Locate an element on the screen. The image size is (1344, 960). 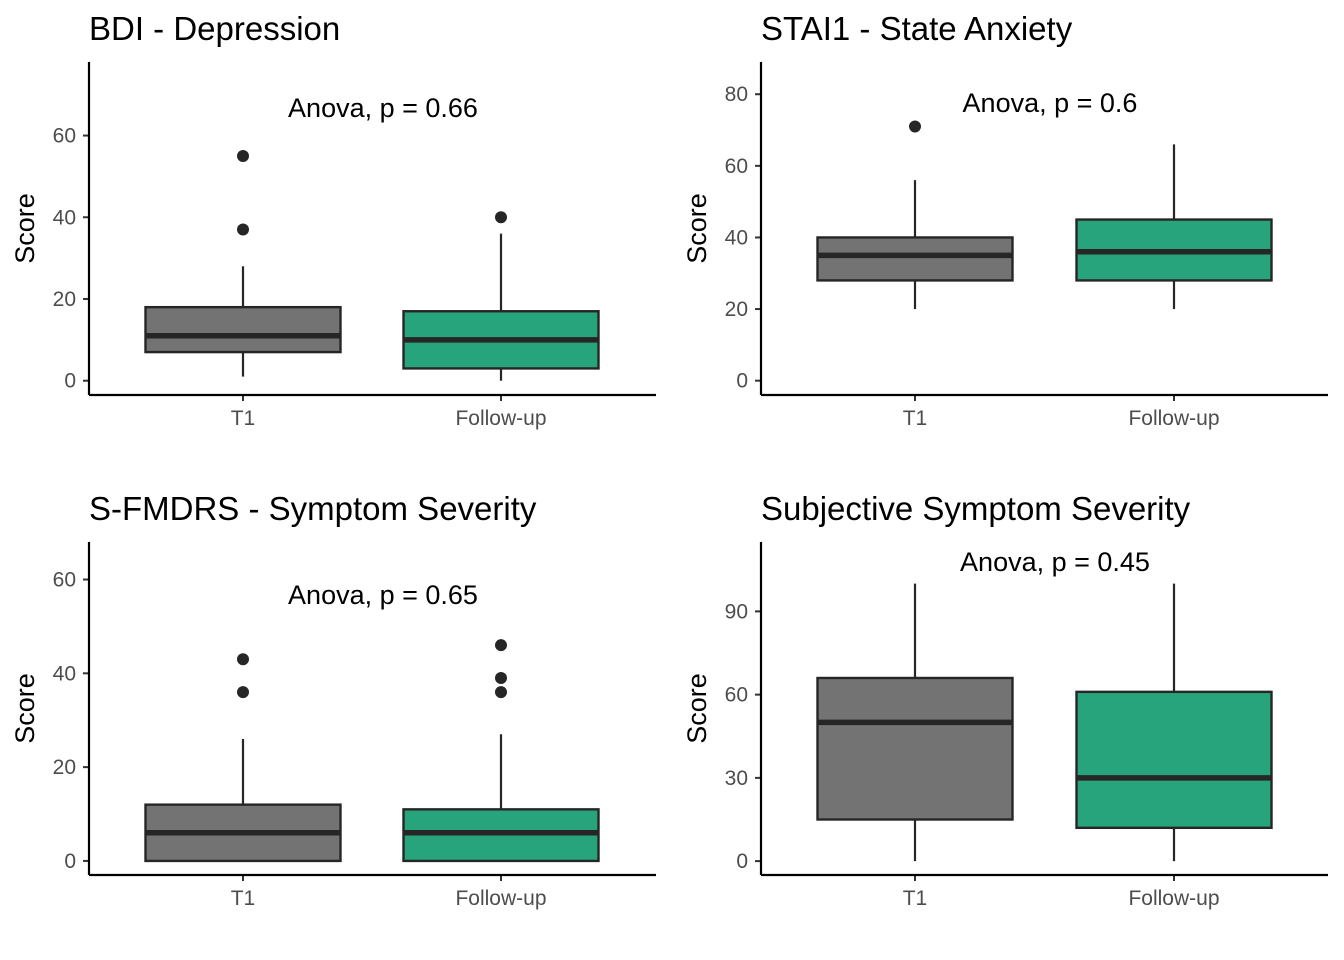
anova-annotation: Anova, p = 0.6 is located at coordinates (1050, 103).